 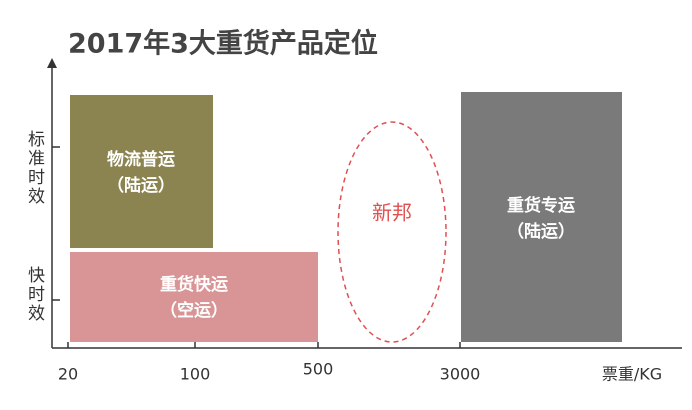 I want to click on x-tick-label: 100, so click(x=195, y=374).